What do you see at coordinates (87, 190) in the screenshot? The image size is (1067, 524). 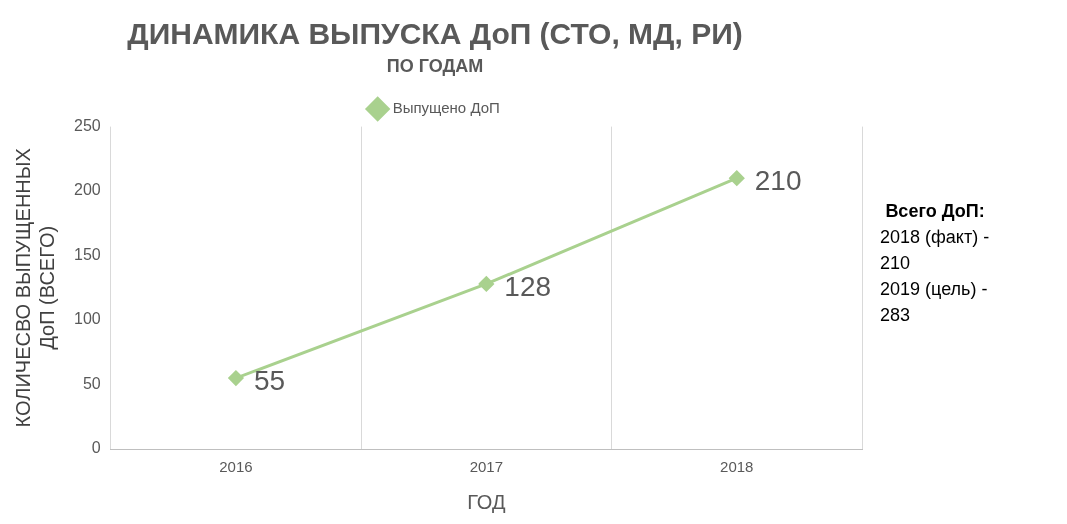 I see `y-tick-label: 200` at bounding box center [87, 190].